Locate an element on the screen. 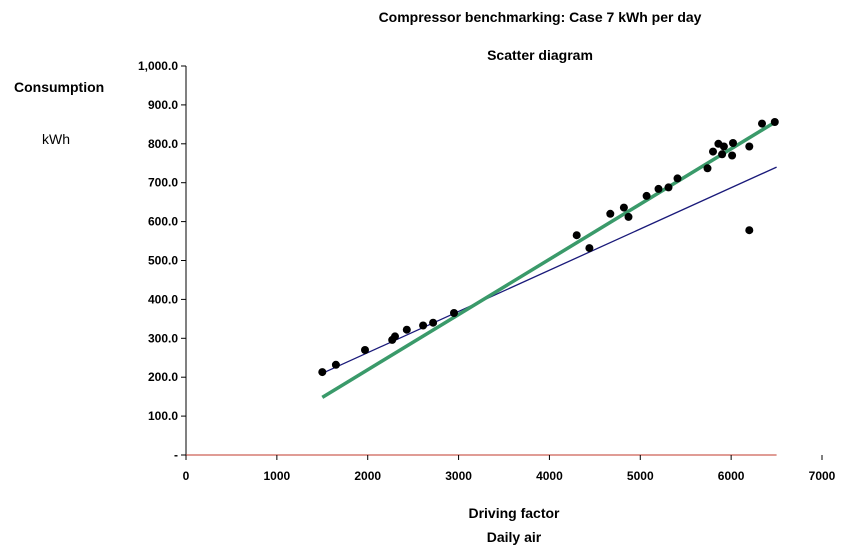 This screenshot has width=857, height=555. y-tick-label: 1,000.0 is located at coordinates (158, 66).